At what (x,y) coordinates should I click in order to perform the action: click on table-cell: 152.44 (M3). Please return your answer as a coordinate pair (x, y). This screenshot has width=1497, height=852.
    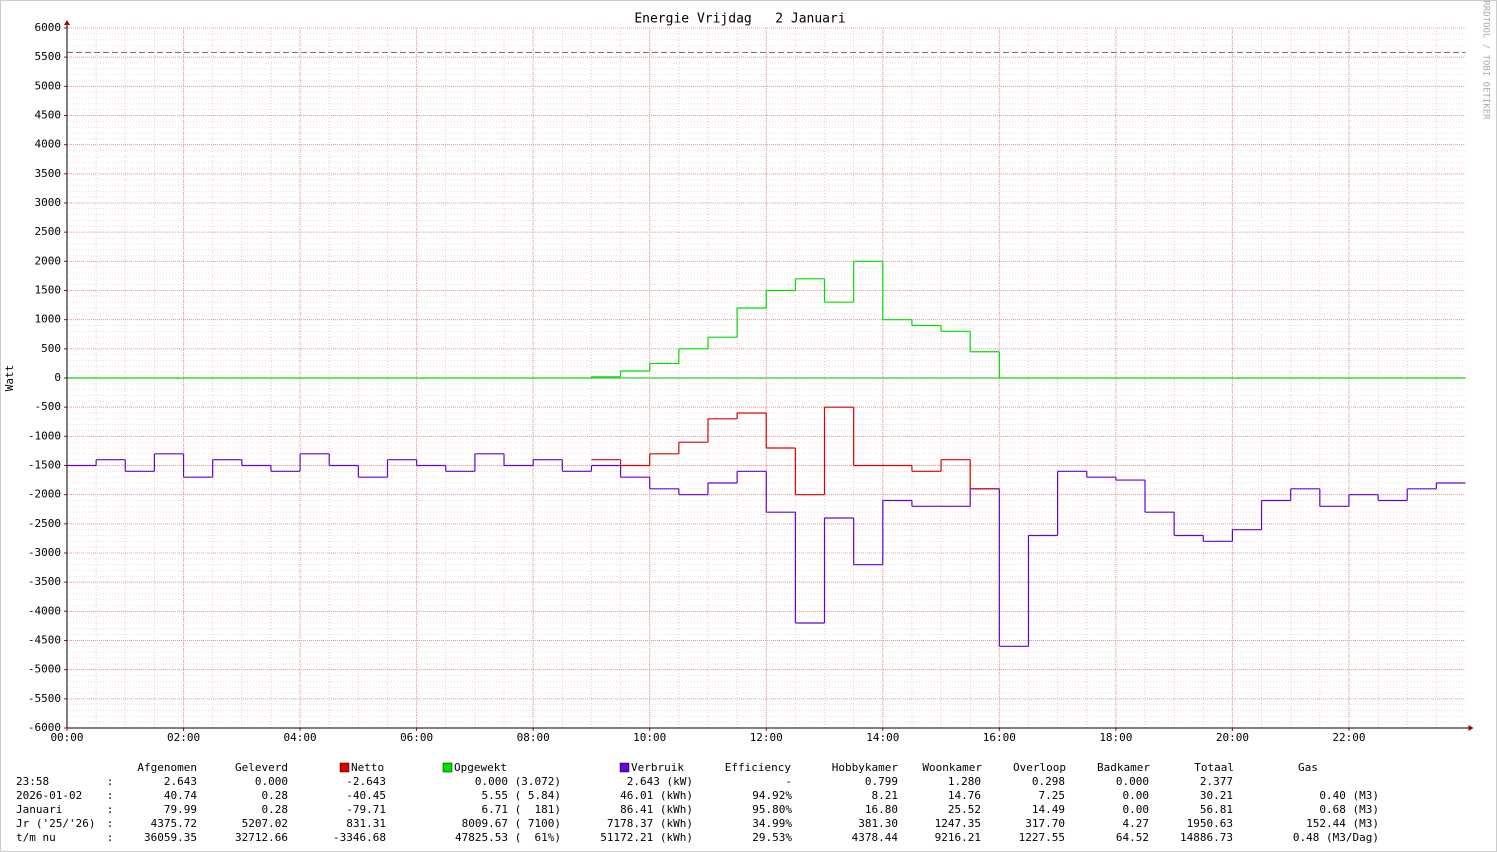
    Looking at the image, I should click on (1342, 823).